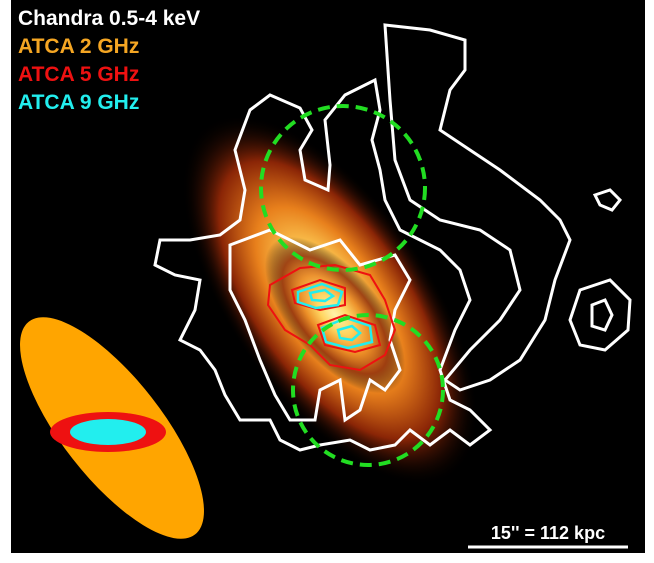 This screenshot has height=563, width=654. What do you see at coordinates (331, 317) in the screenshot?
I see `radio-5ghz-contours` at bounding box center [331, 317].